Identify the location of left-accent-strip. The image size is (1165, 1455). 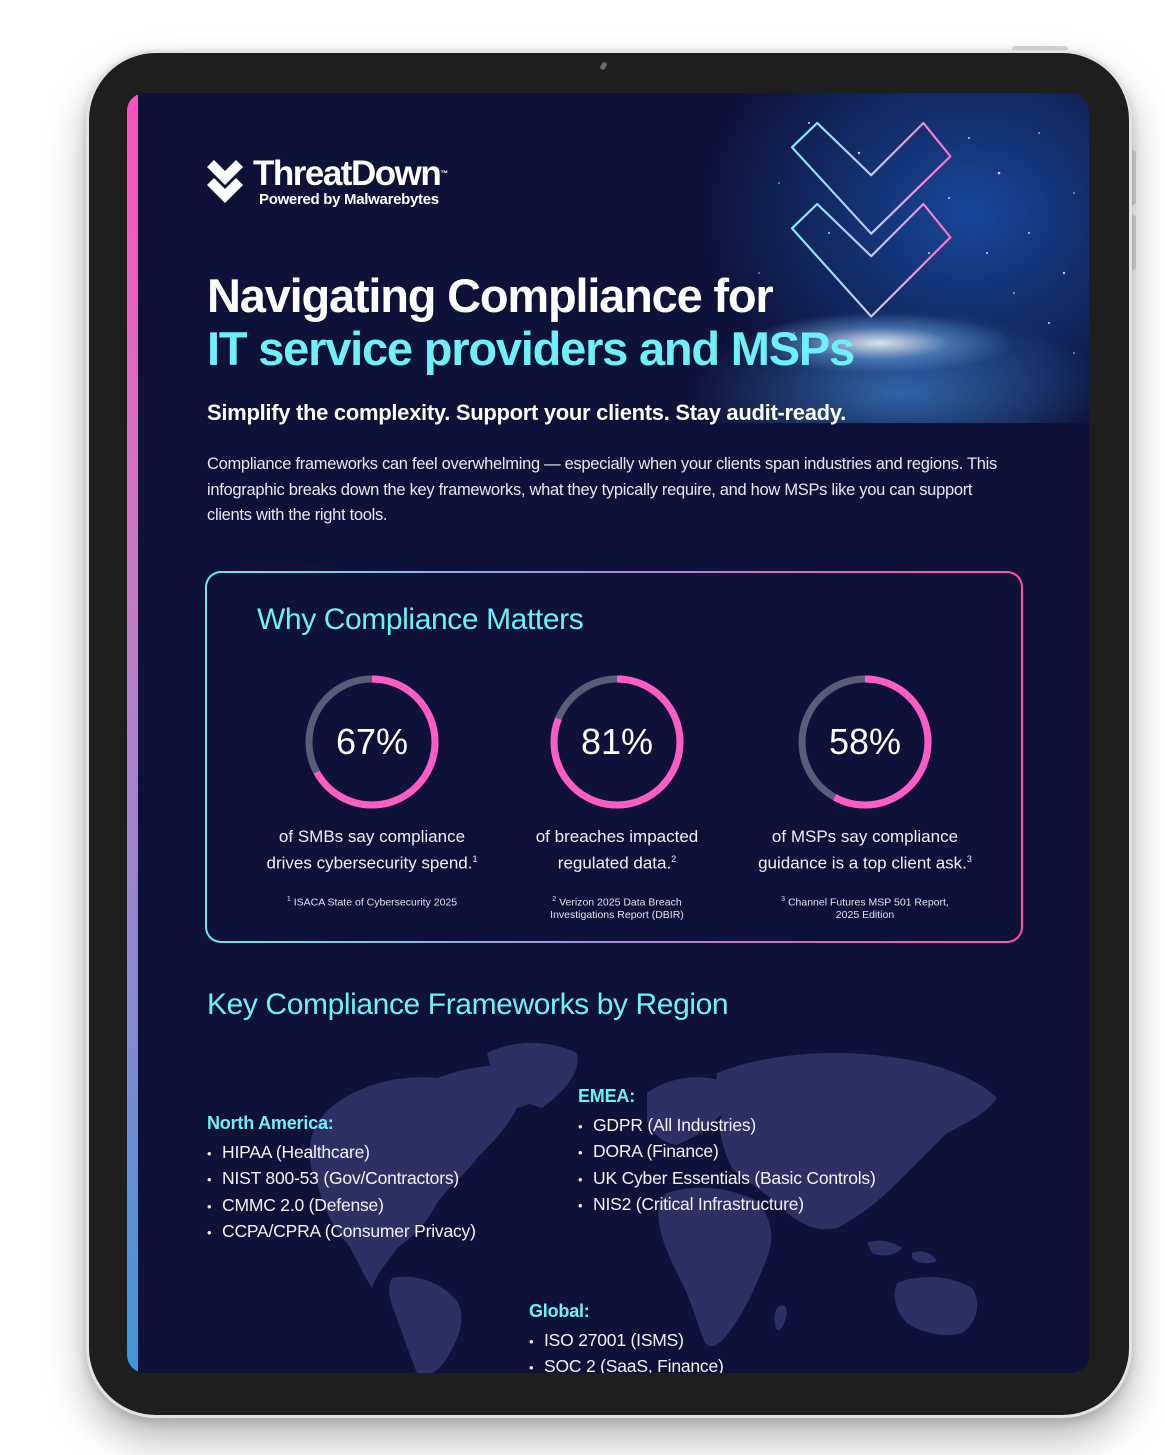
(132, 733).